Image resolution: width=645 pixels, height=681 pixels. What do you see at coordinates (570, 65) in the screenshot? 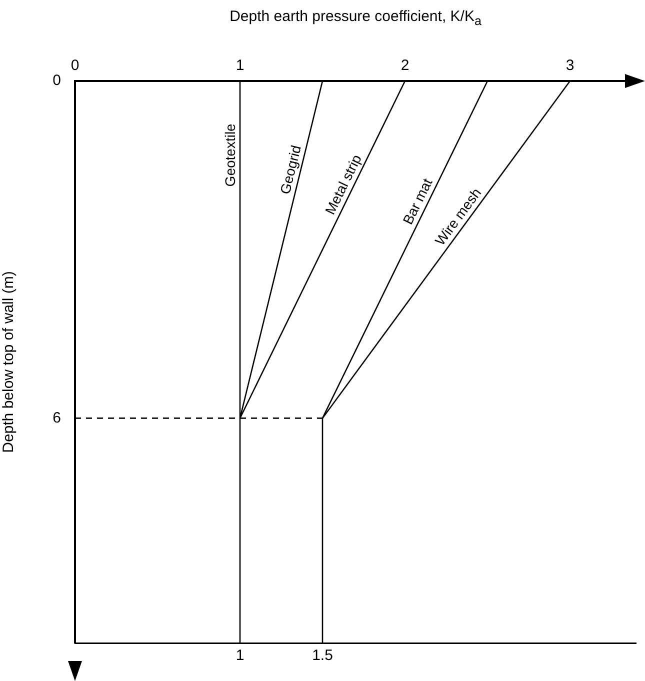
I see `x2-tick-label: 3` at bounding box center [570, 65].